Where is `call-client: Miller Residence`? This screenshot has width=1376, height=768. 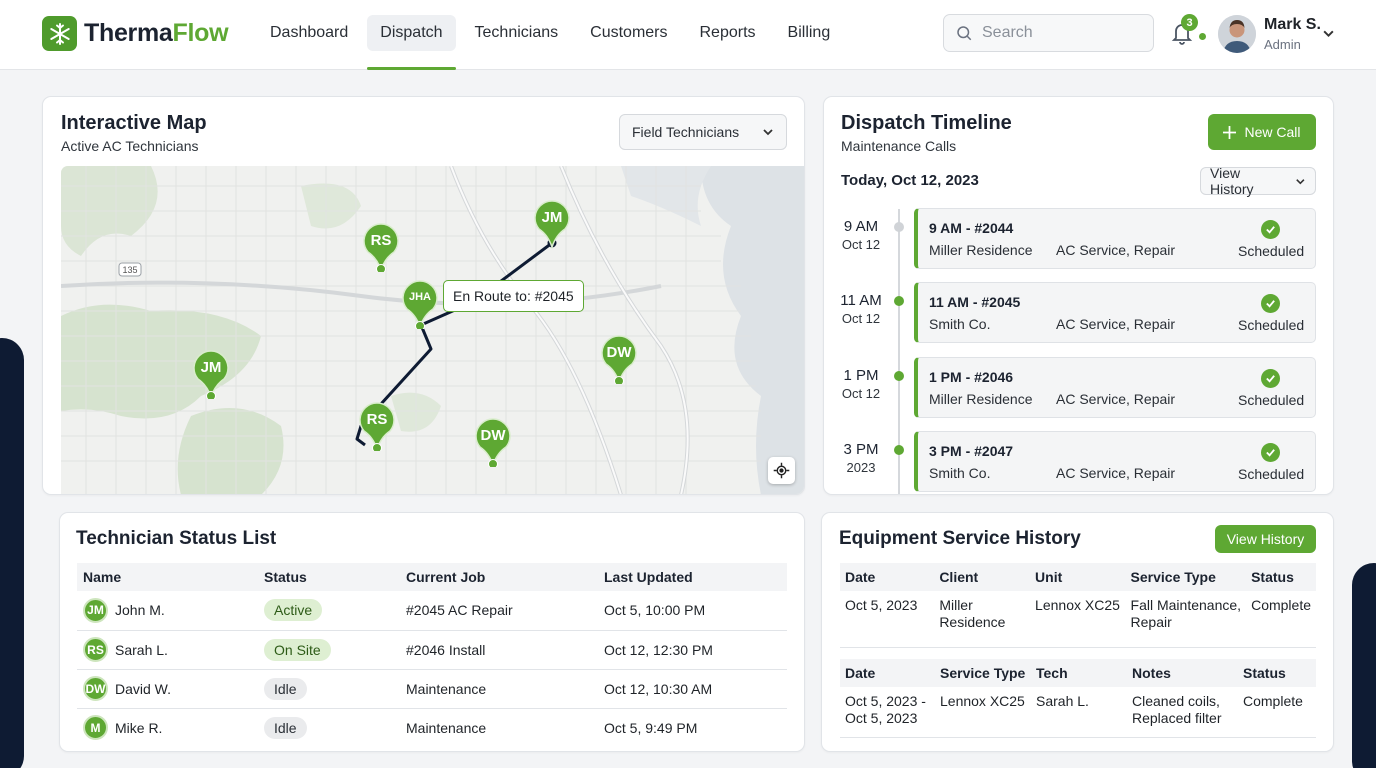 call-client: Miller Residence is located at coordinates (981, 250).